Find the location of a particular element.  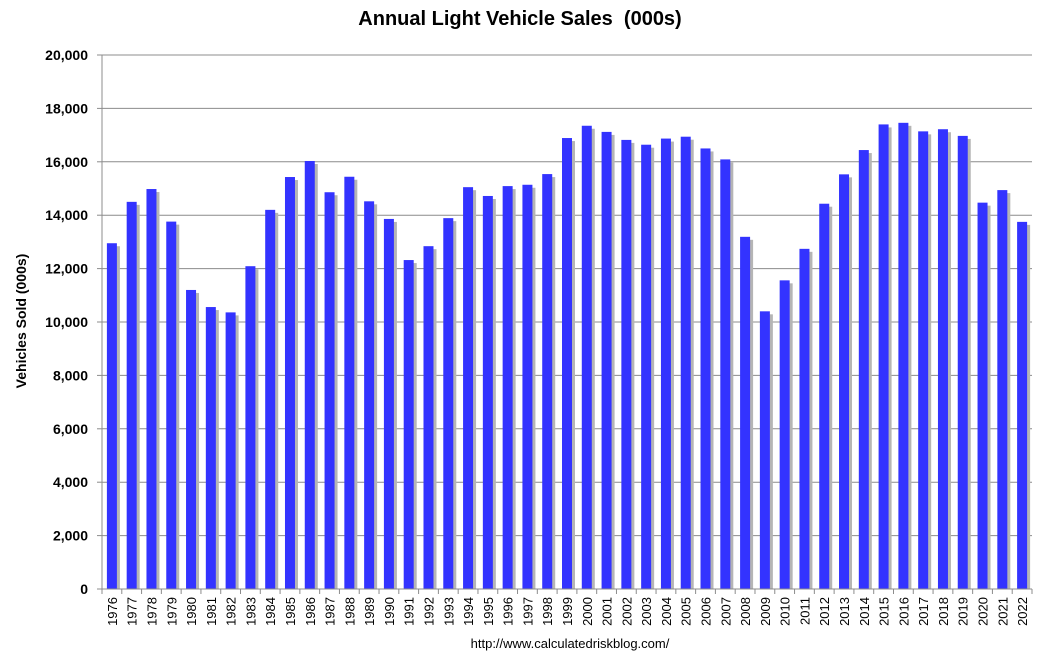

x-tick-label: 2008 is located at coordinates (745, 611).